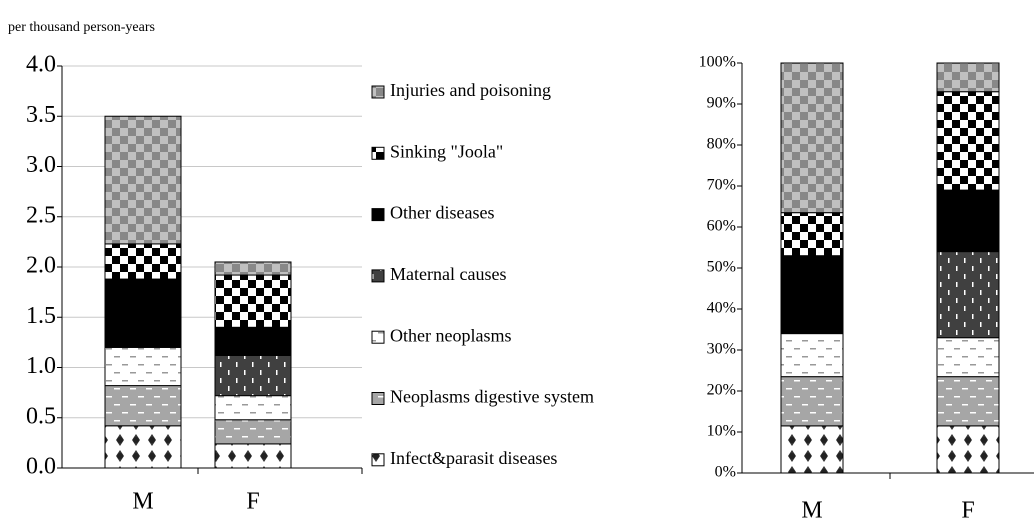 This screenshot has height=527, width=1034. I want to click on y-tick-label: 3.5, so click(41, 115).